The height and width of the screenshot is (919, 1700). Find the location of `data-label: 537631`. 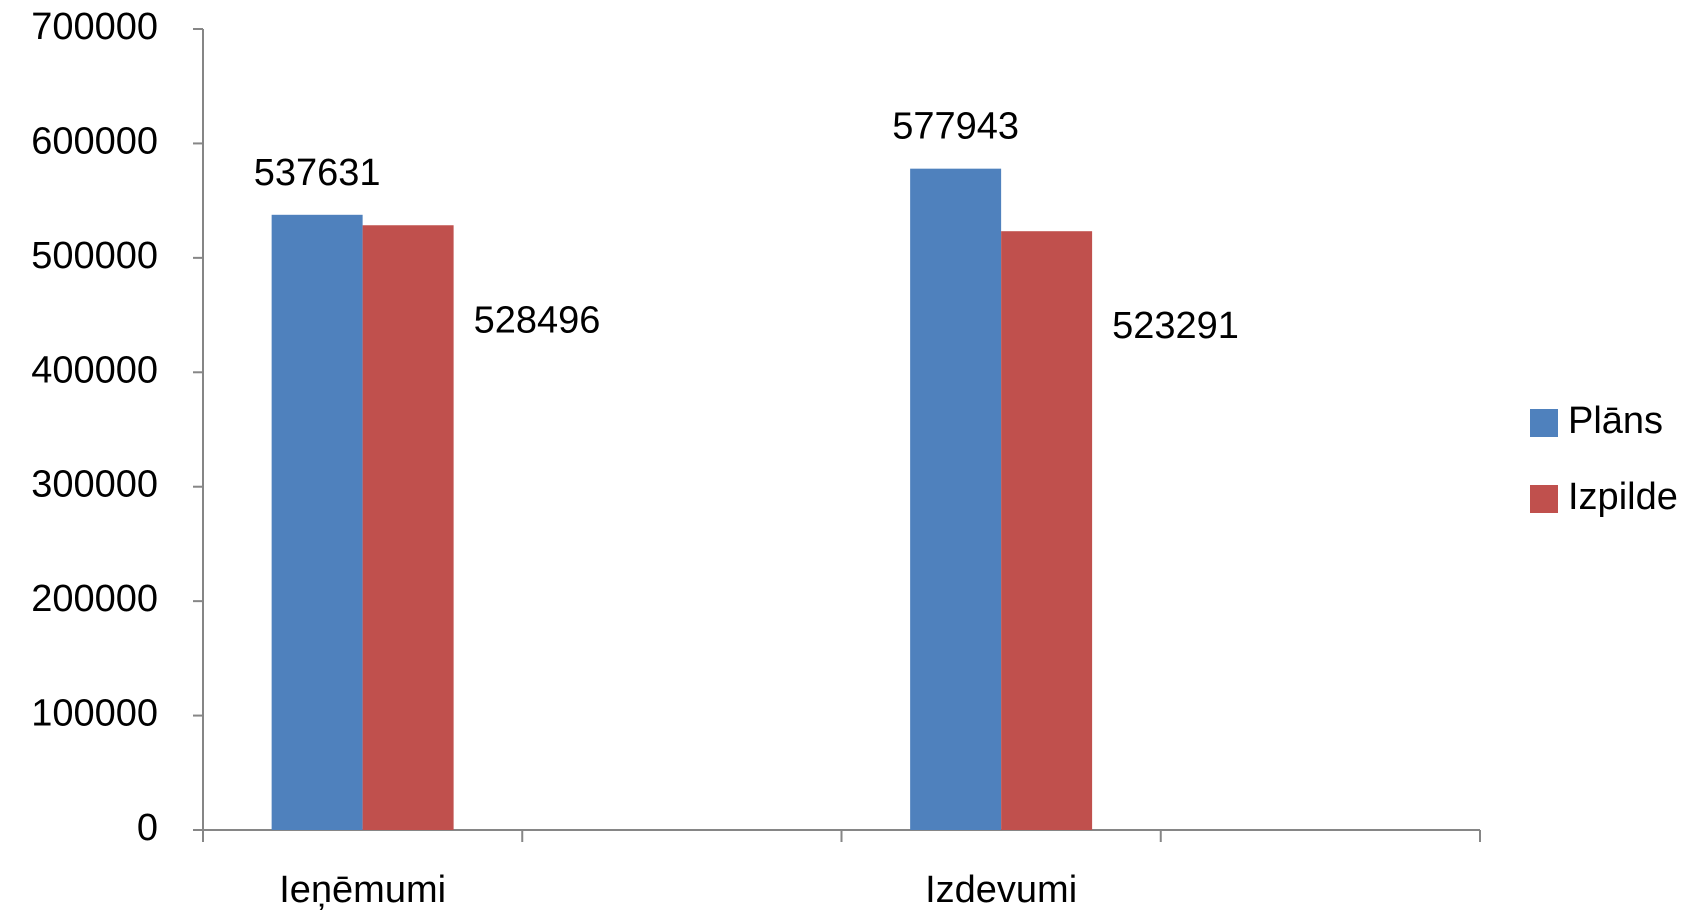

data-label: 537631 is located at coordinates (317, 173).